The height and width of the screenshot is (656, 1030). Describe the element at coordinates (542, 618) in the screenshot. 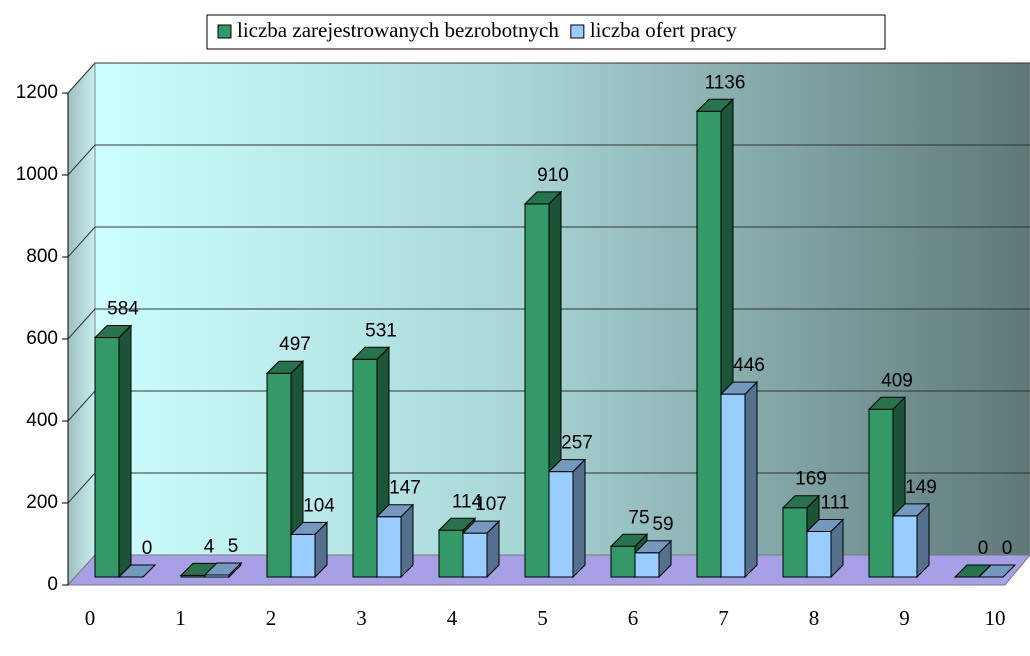

I see `x-tick-label: 5` at that location.